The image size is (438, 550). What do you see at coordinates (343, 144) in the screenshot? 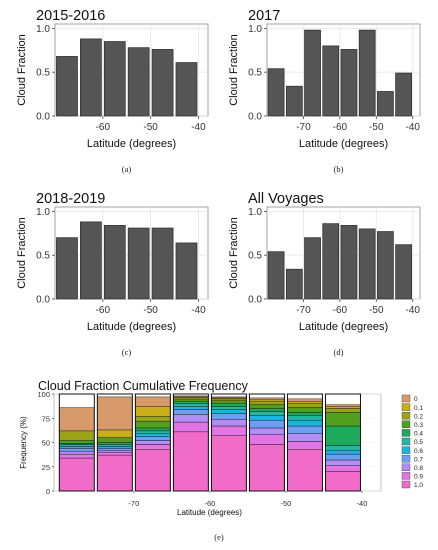
I see `panel-2-x-axis-label: Latitude (degrees)` at bounding box center [343, 144].